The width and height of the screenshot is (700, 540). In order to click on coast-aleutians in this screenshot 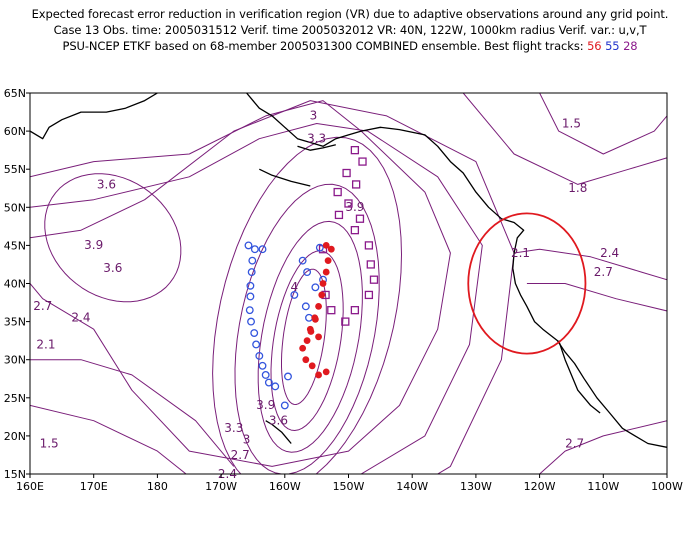, I will do `click(285, 177)`.